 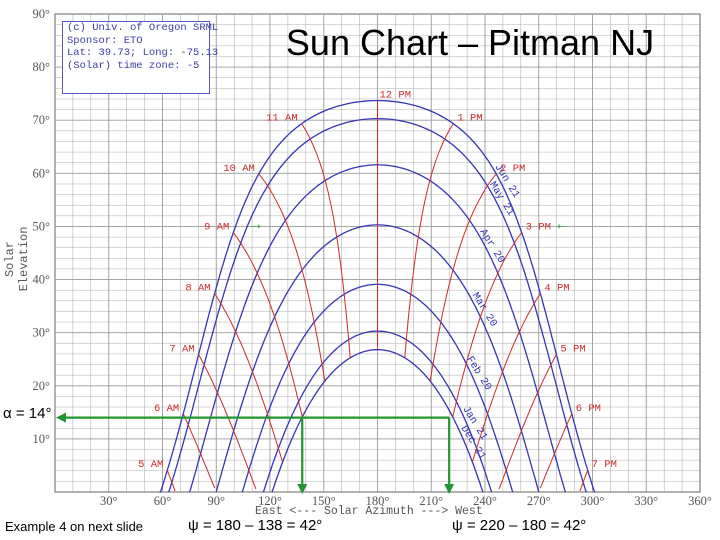 What do you see at coordinates (282, 119) in the screenshot?
I see `hour-label: 11 AM` at bounding box center [282, 119].